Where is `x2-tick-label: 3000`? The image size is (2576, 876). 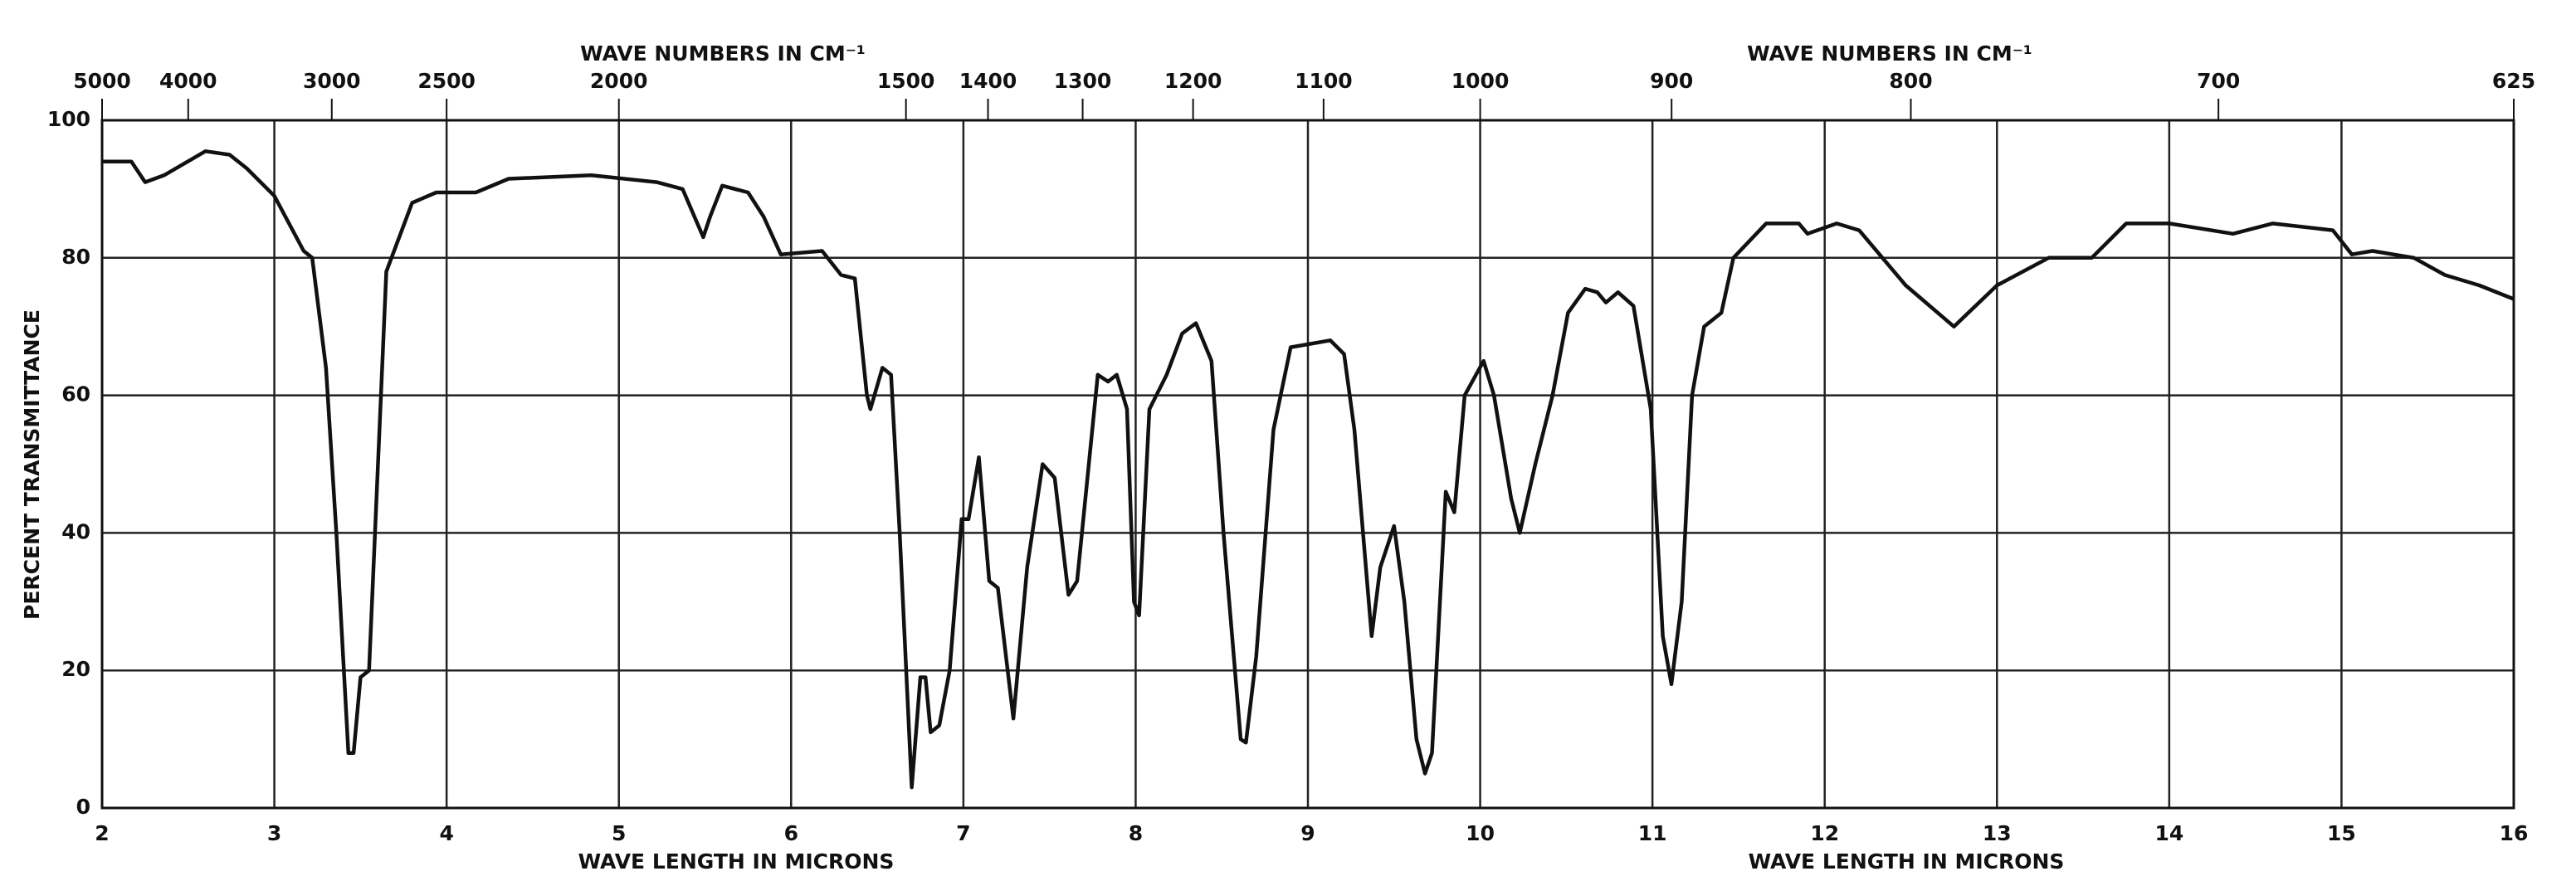 x2-tick-label: 3000 is located at coordinates (332, 81).